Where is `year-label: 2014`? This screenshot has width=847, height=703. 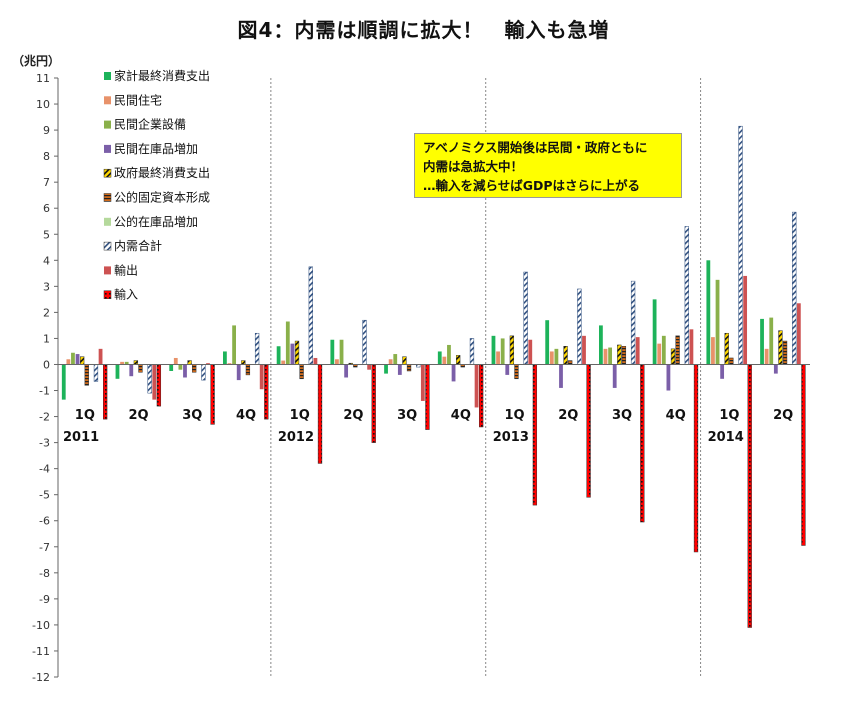 year-label: 2014 is located at coordinates (726, 437).